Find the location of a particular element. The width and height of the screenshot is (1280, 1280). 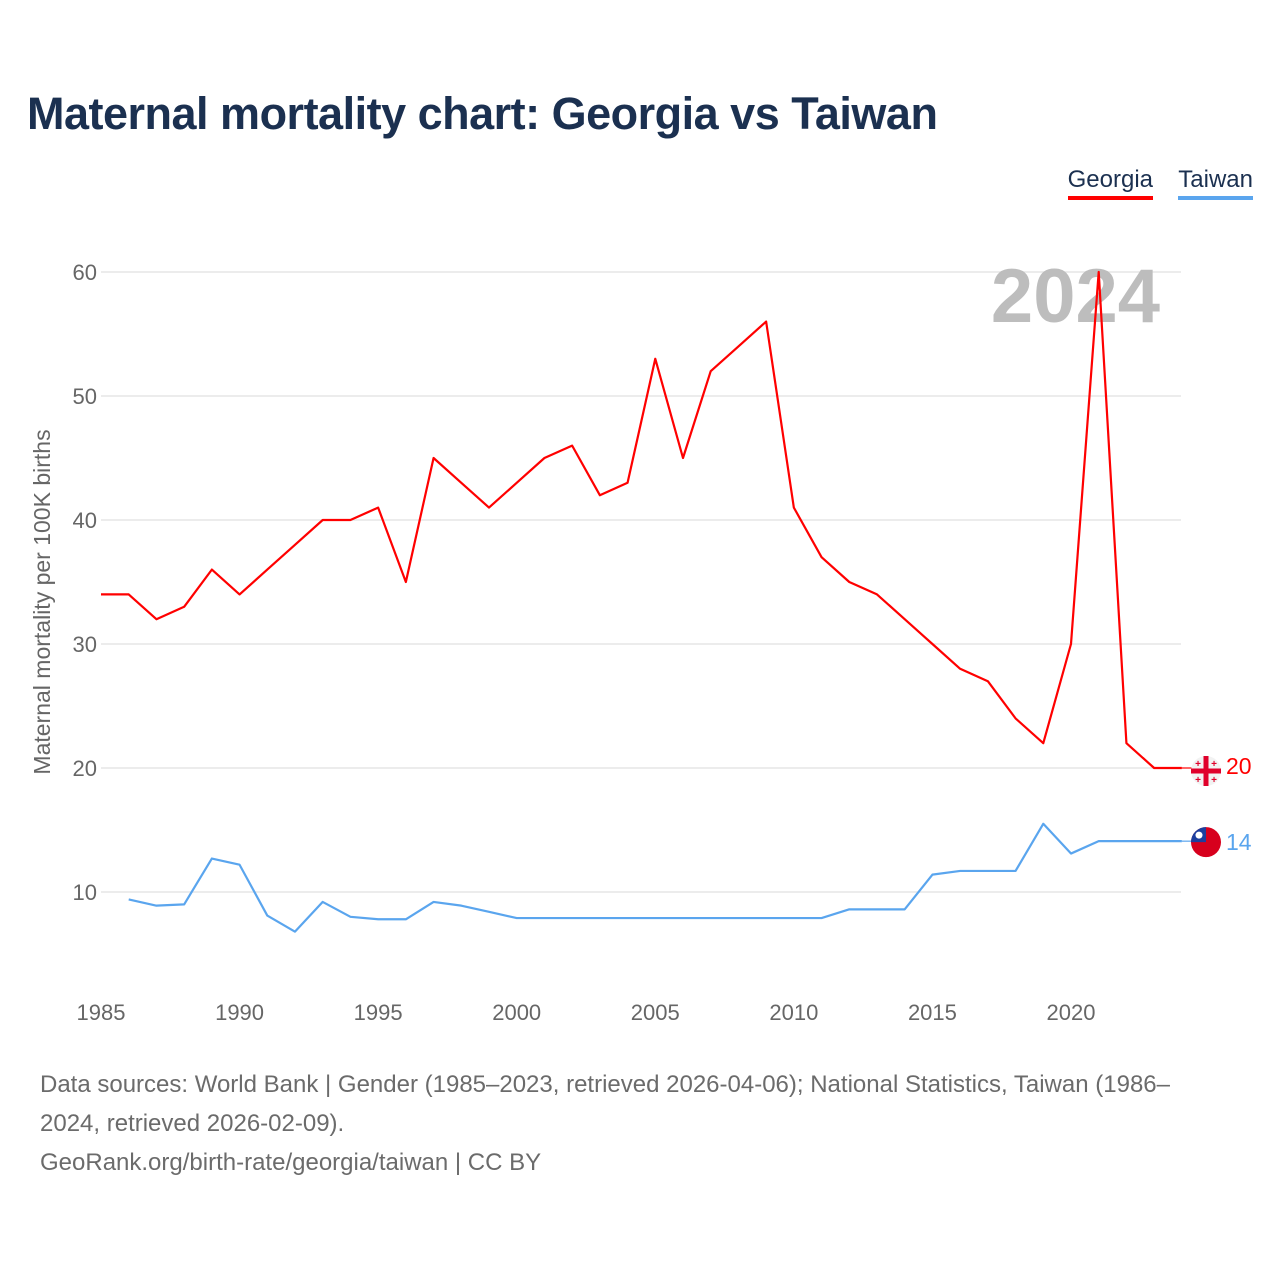

y-axis-label: Maternal mortality per 100K births is located at coordinates (42, 601).